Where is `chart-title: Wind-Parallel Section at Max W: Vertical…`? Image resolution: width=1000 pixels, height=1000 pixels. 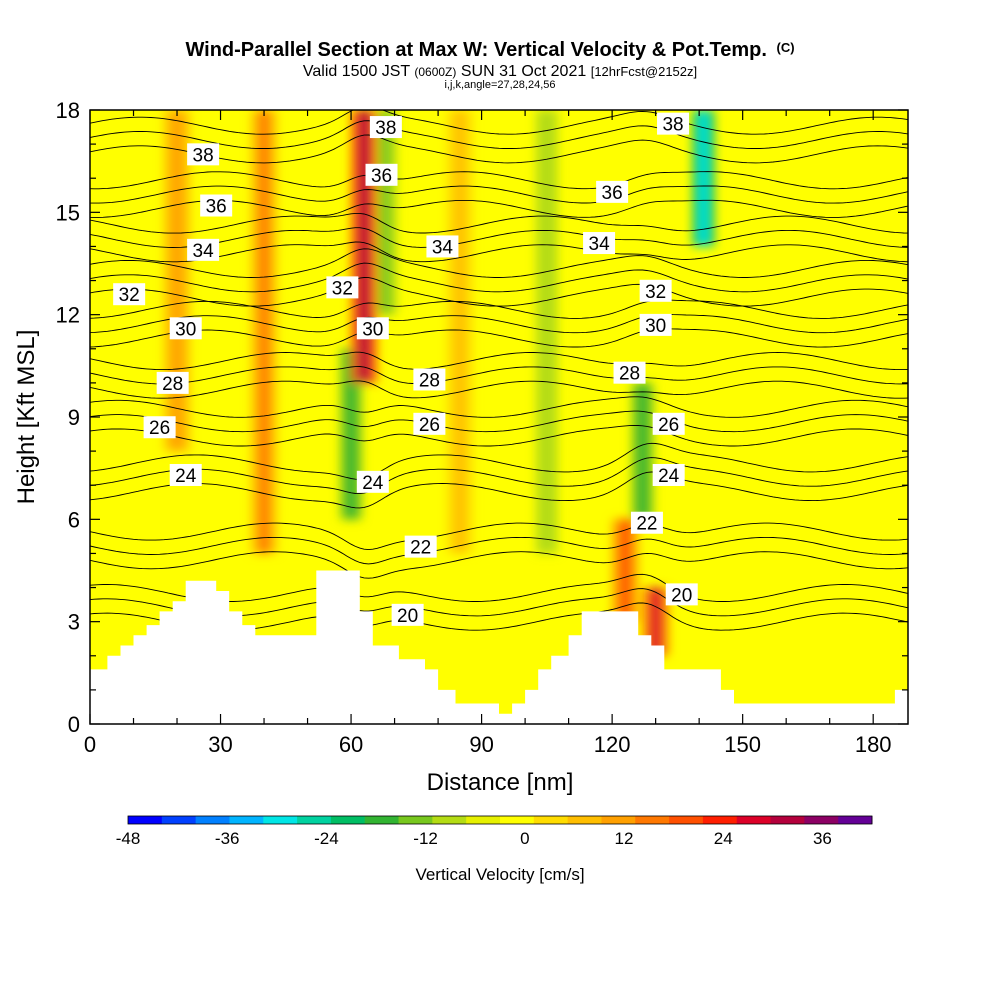
chart-title: Wind-Parallel Section at Max W: Vertical… is located at coordinates (489, 50).